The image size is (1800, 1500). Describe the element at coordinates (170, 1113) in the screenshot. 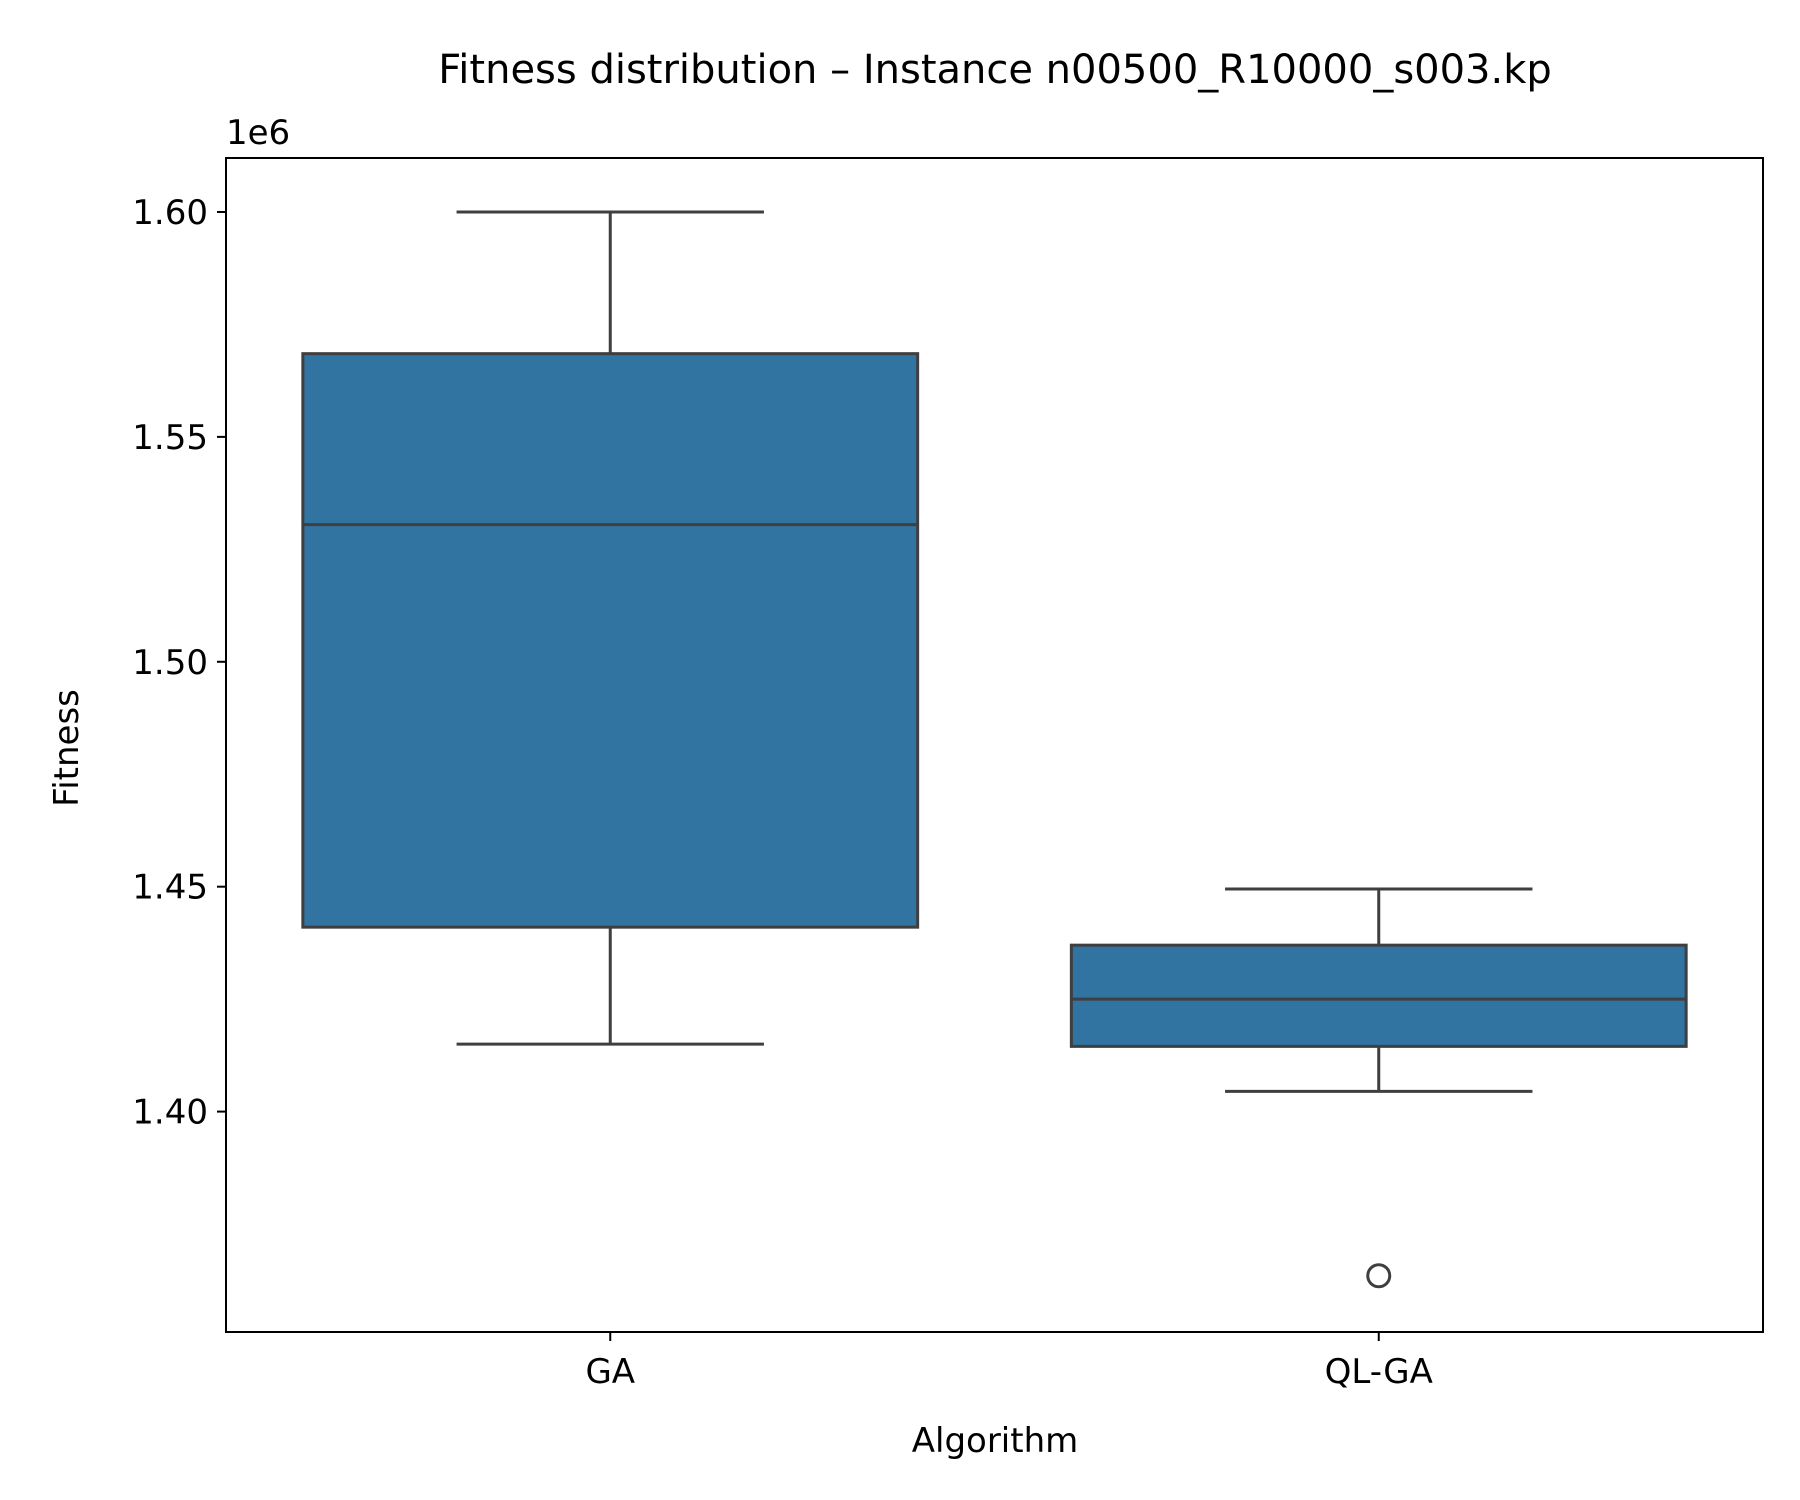

I see `y-tick-label: 1.40` at that location.